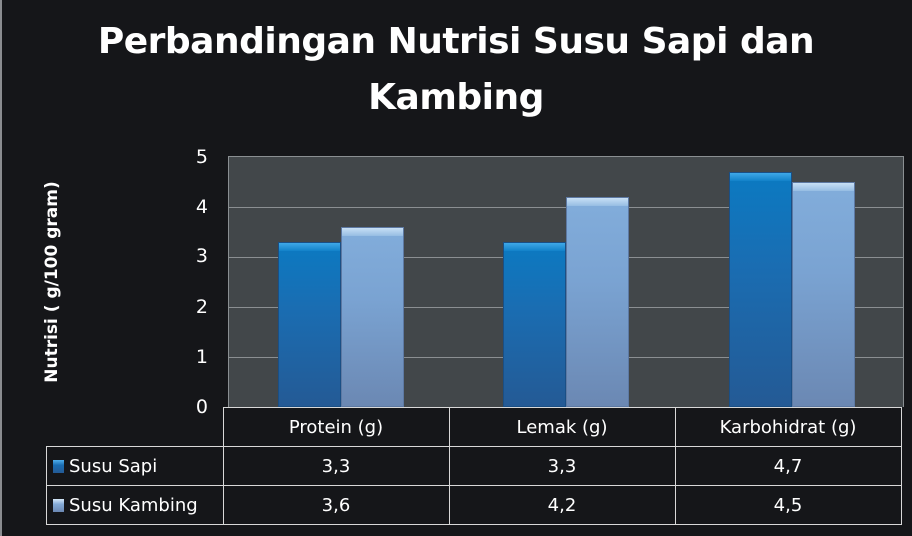 The image size is (912, 536). I want to click on chart-title-line2: Kambing, so click(456, 97).